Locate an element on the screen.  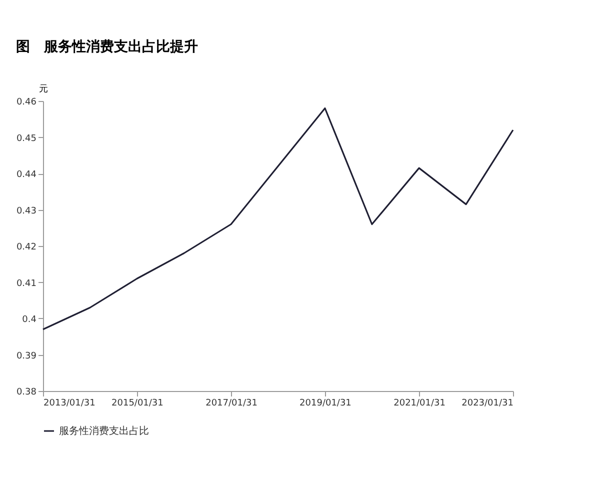
legend-label: 服务性消费支出占比 is located at coordinates (104, 431).